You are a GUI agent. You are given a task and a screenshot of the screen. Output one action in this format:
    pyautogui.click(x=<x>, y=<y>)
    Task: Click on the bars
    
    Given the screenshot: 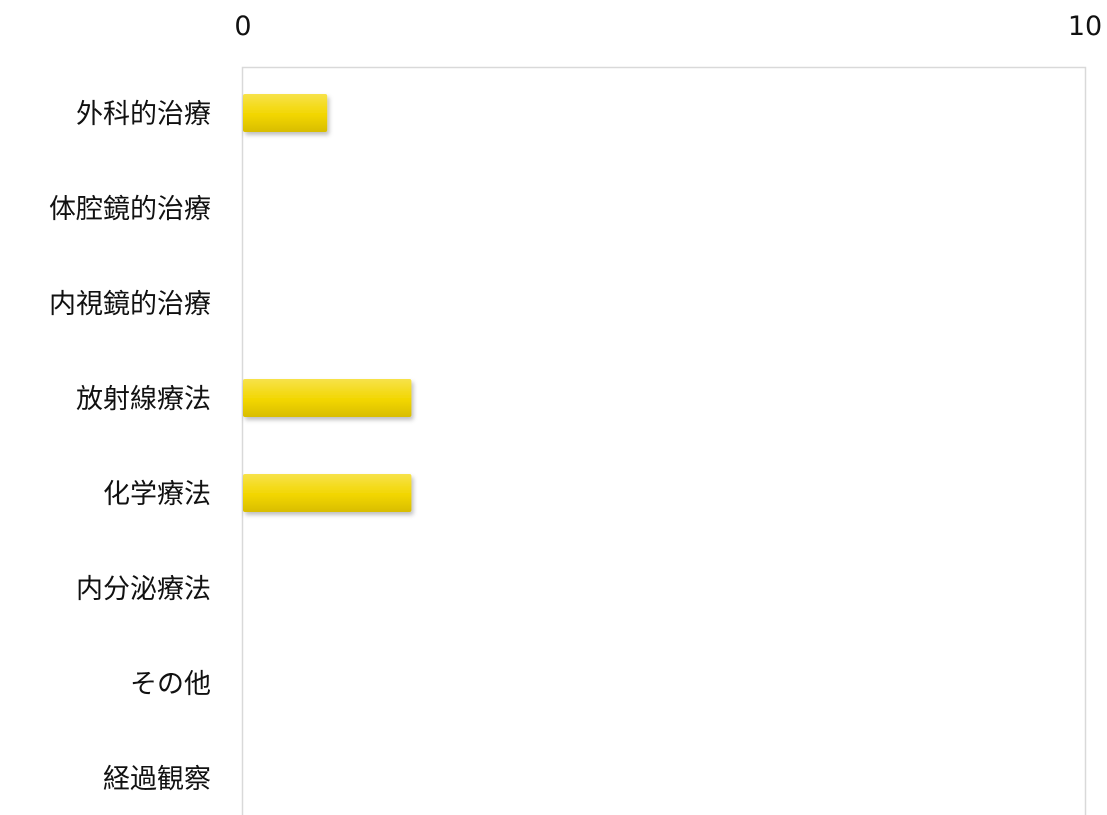 What is the action you would take?
    pyautogui.click(x=327, y=303)
    